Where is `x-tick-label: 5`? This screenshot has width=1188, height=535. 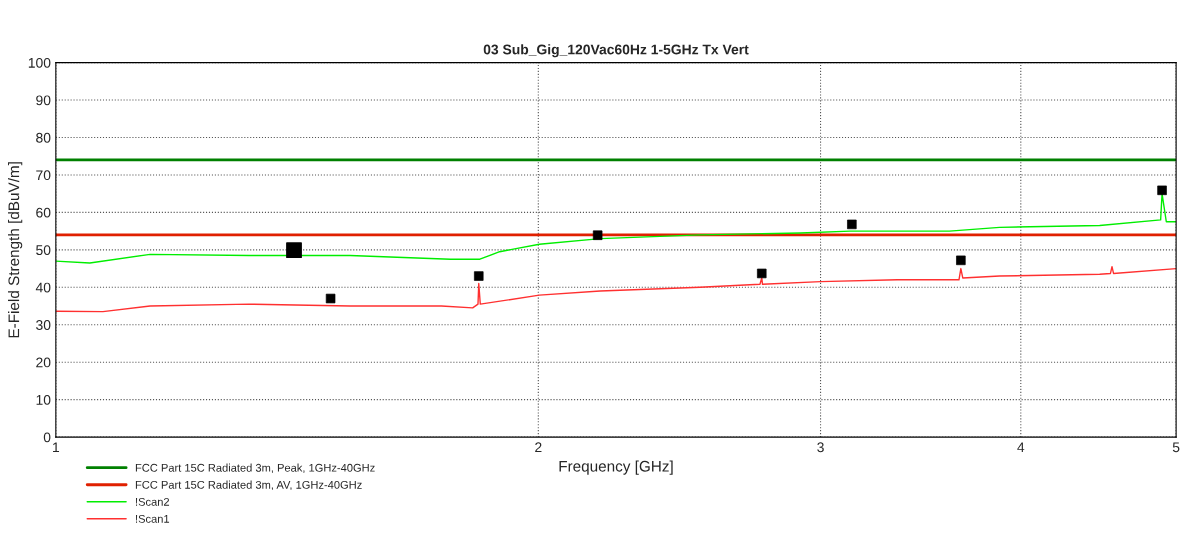
x-tick-label: 5 is located at coordinates (1176, 447).